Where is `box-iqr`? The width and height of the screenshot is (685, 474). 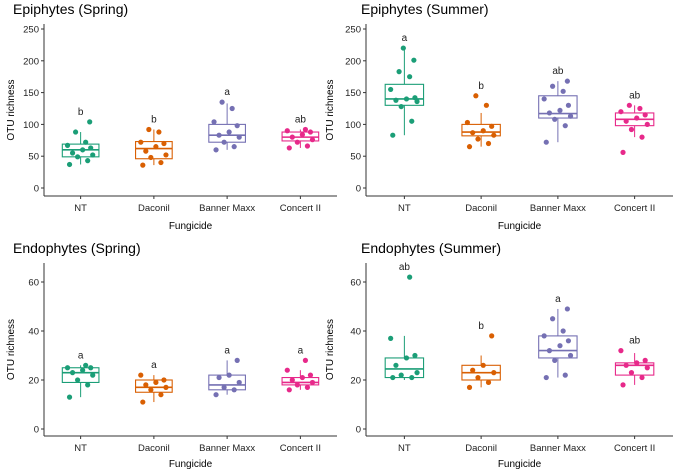 box-iqr is located at coordinates (558, 347).